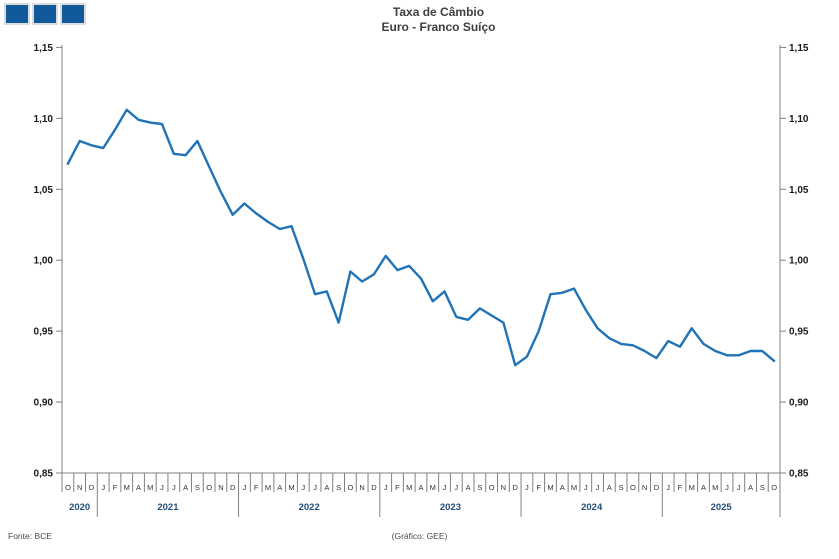 The image size is (839, 559). Describe the element at coordinates (419, 536) in the screenshot. I see `credit-note: (Gráfico: GEE)` at that location.